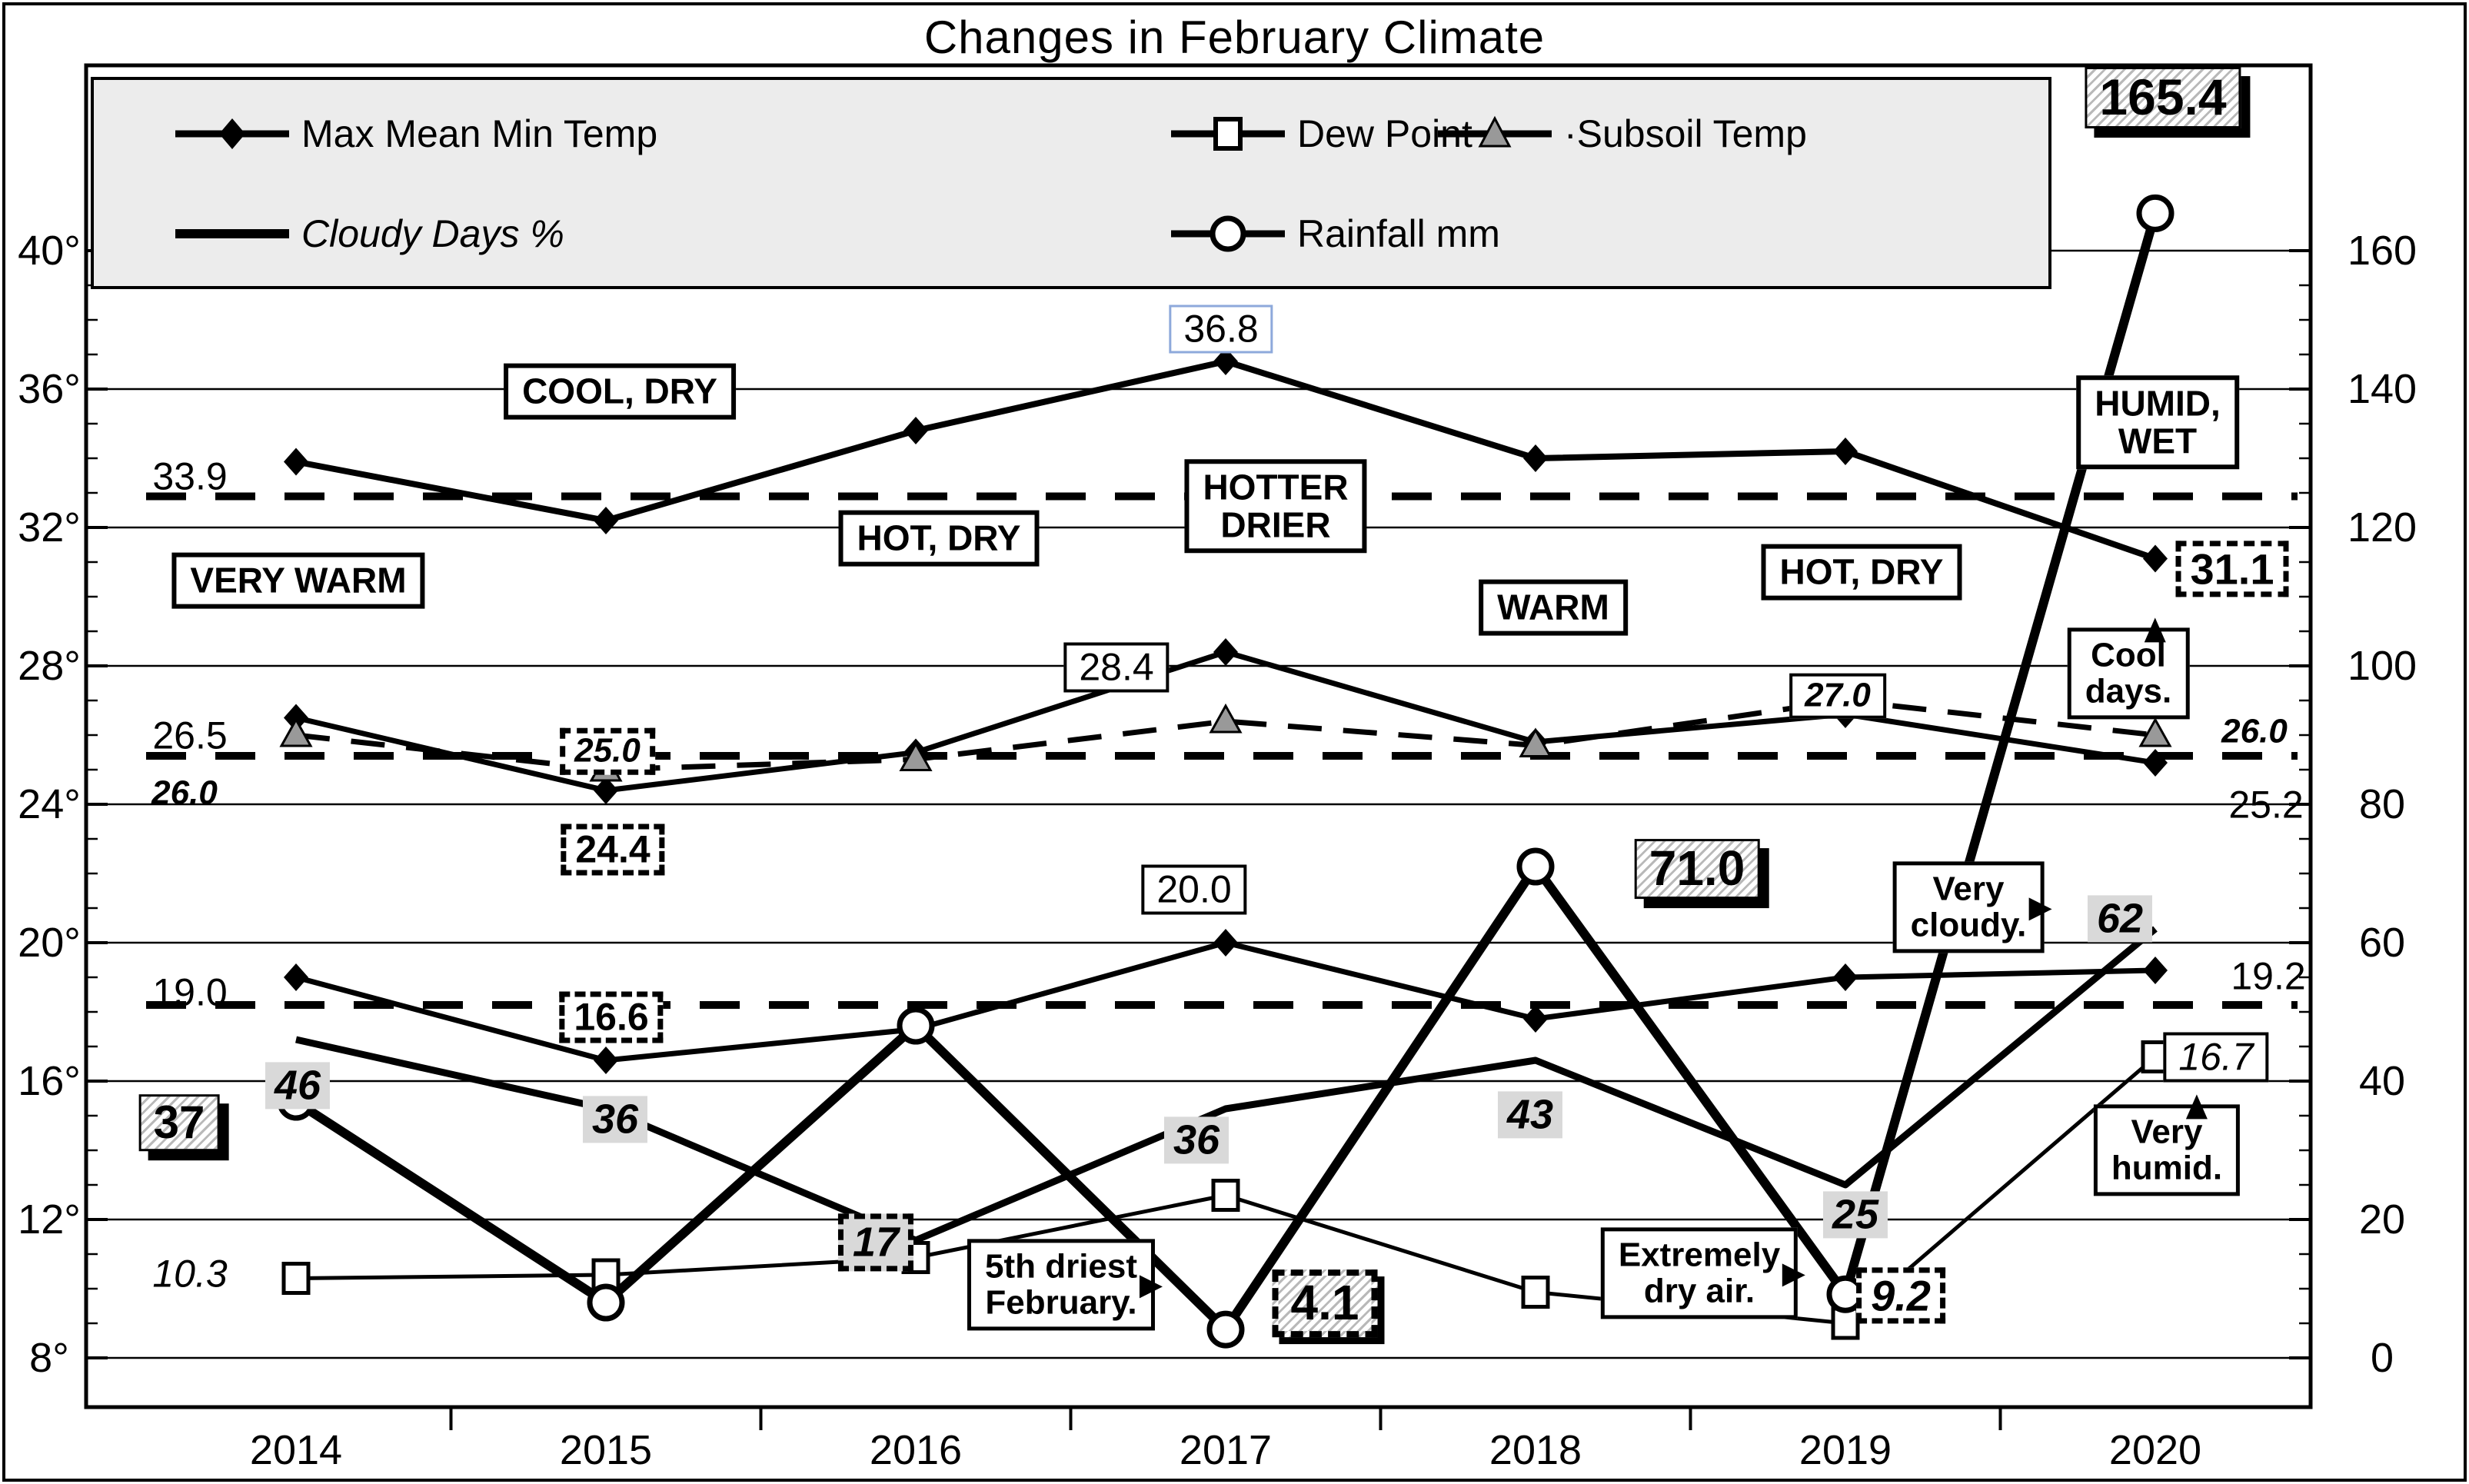 The width and height of the screenshot is (2469, 1484). What do you see at coordinates (190, 476) in the screenshot?
I see `value-label: 33.9` at bounding box center [190, 476].